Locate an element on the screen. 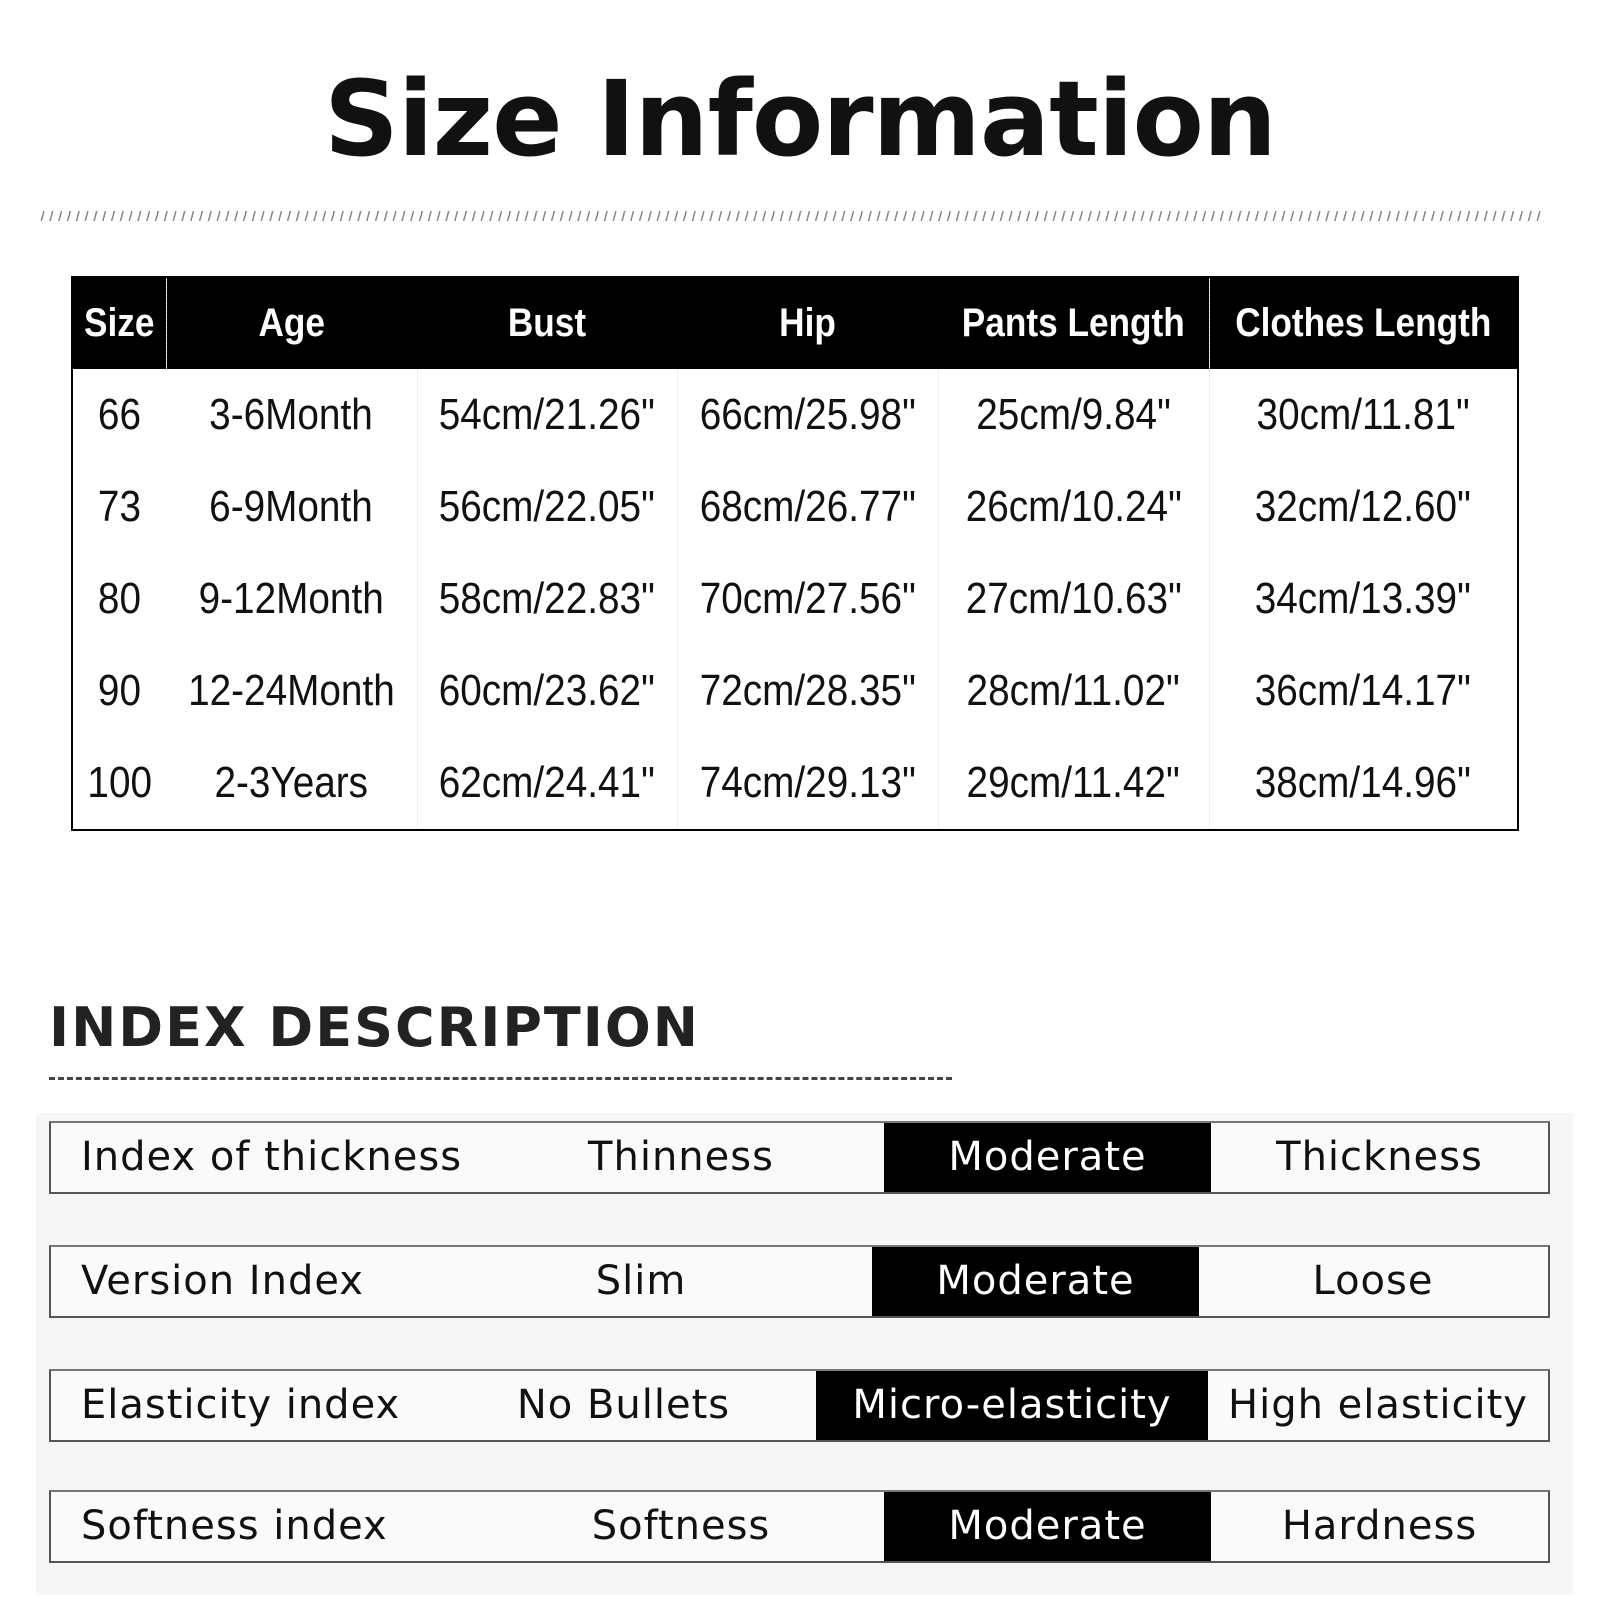 The width and height of the screenshot is (1600, 1600). cell-text: 6-9Month is located at coordinates (291, 506).